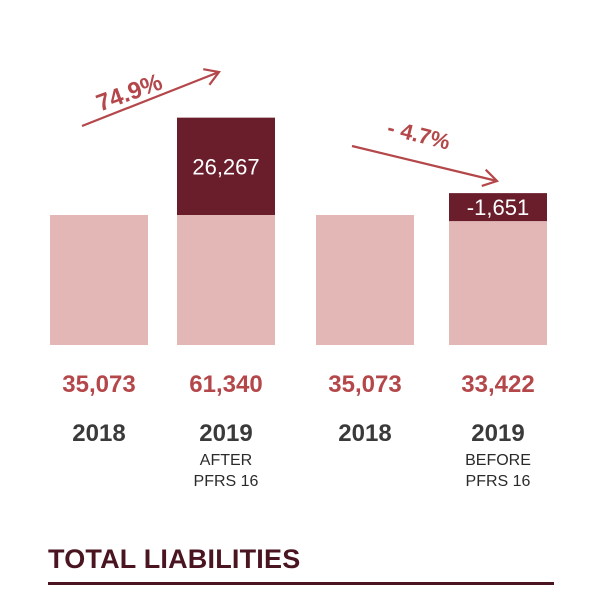  Describe the element at coordinates (419, 135) in the screenshot. I see `decline-percent-label: - 4.7%` at that location.